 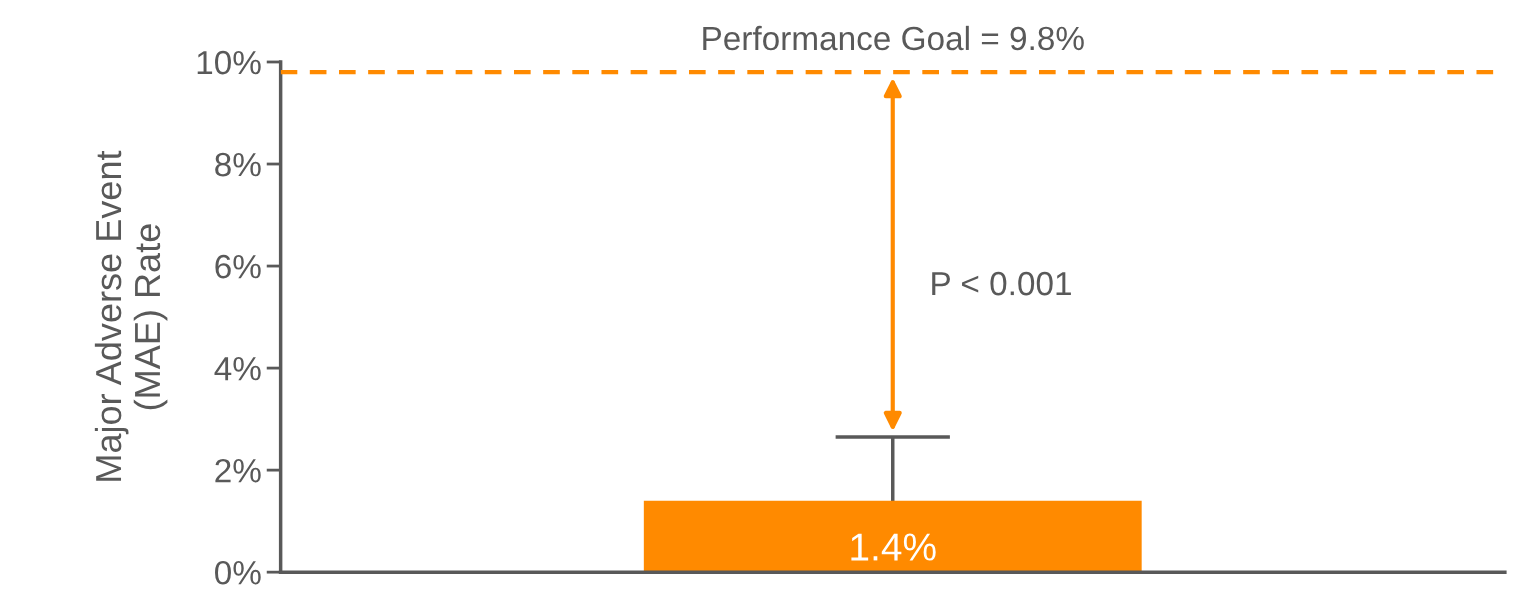 I want to click on ref-line-label: Performance Goal = 9.8%, so click(x=893, y=38).